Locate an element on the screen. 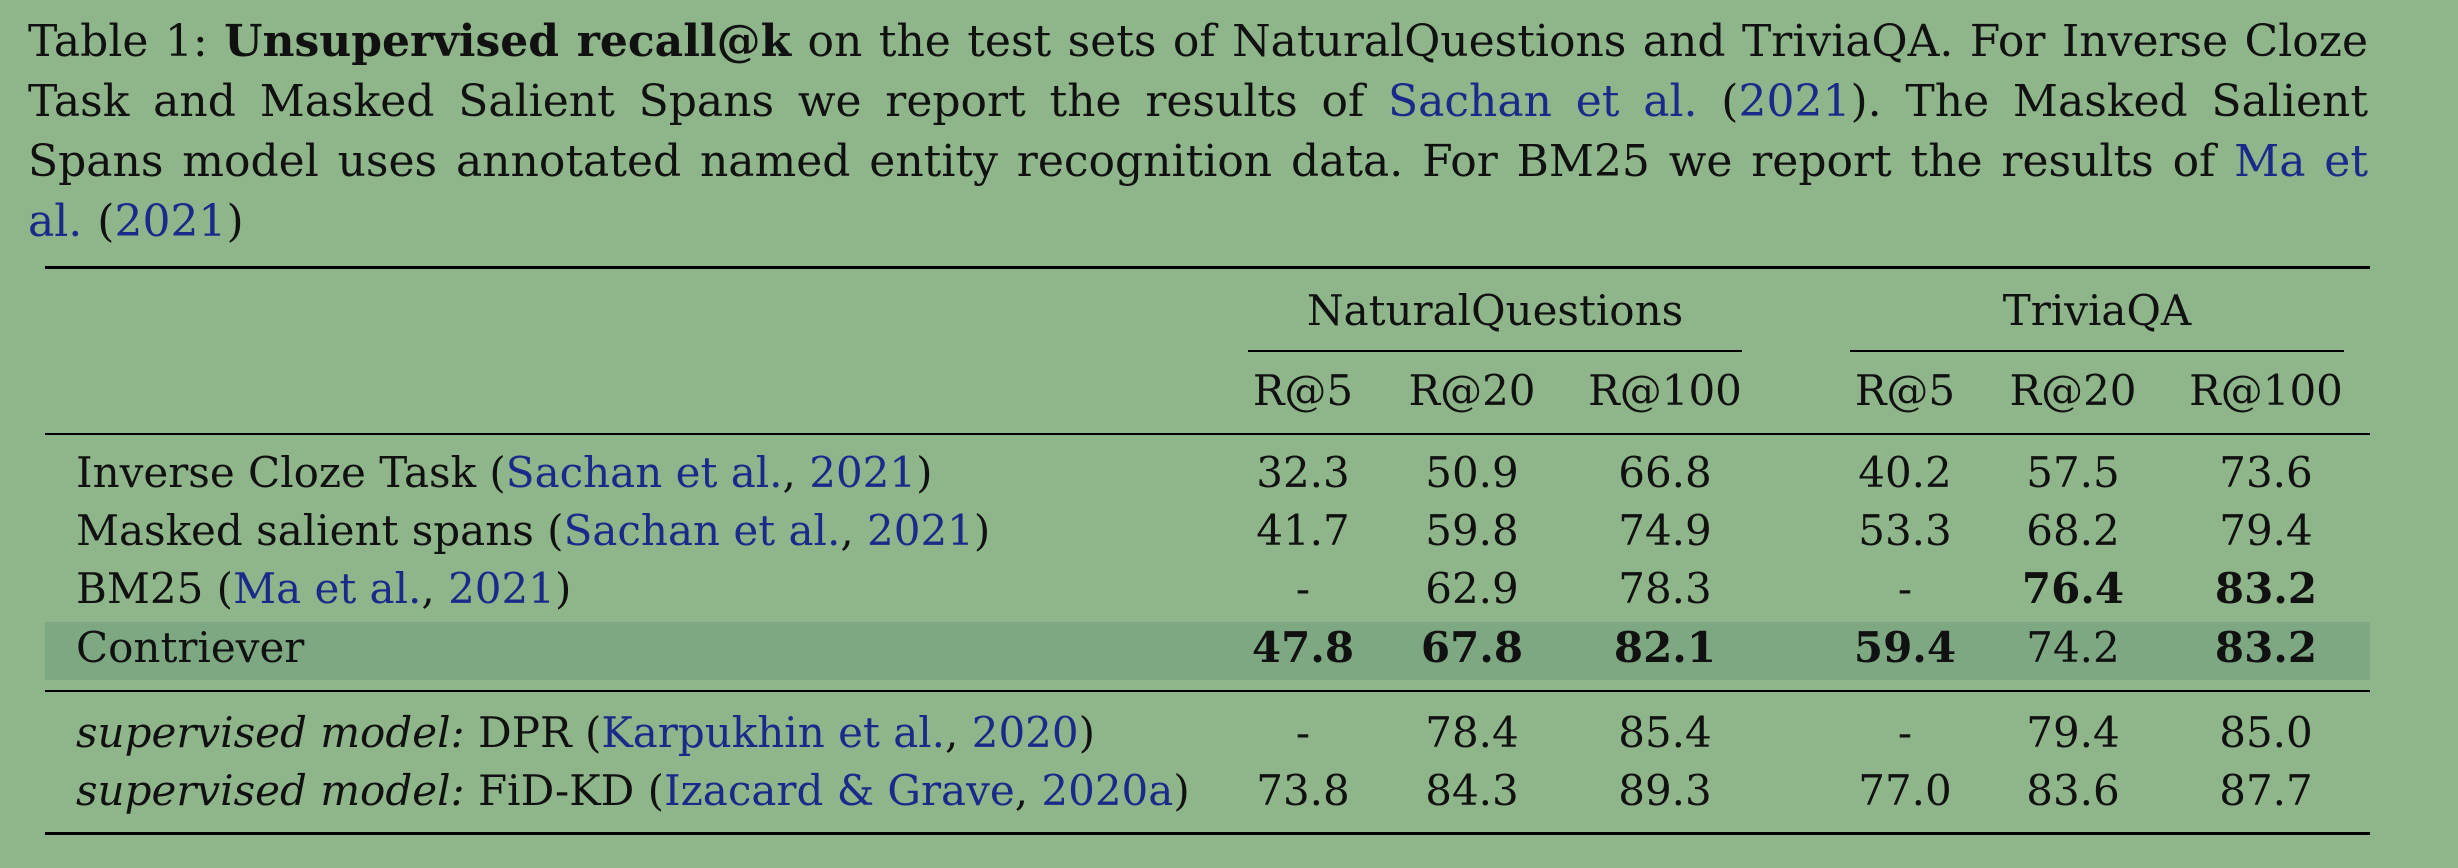  row-label: Contriever is located at coordinates (190, 648).